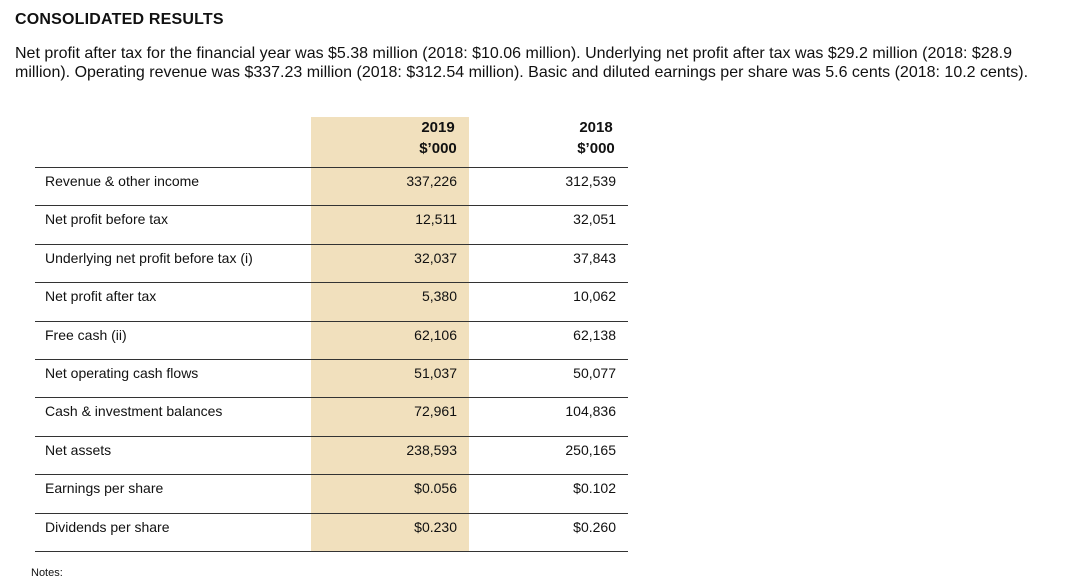 This screenshot has height=579, width=1067. I want to click on value-2019: 337,226, so click(431, 181).